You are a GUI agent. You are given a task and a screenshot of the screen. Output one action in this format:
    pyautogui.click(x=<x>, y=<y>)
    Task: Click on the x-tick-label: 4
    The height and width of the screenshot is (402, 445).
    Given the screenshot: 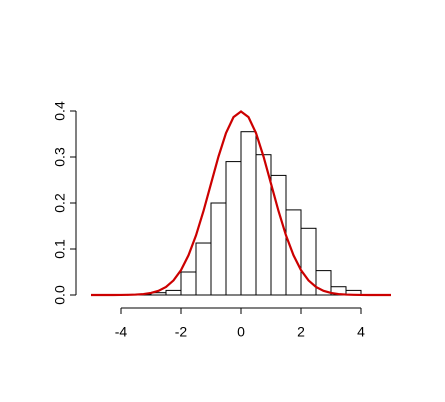 What is the action you would take?
    pyautogui.click(x=361, y=332)
    